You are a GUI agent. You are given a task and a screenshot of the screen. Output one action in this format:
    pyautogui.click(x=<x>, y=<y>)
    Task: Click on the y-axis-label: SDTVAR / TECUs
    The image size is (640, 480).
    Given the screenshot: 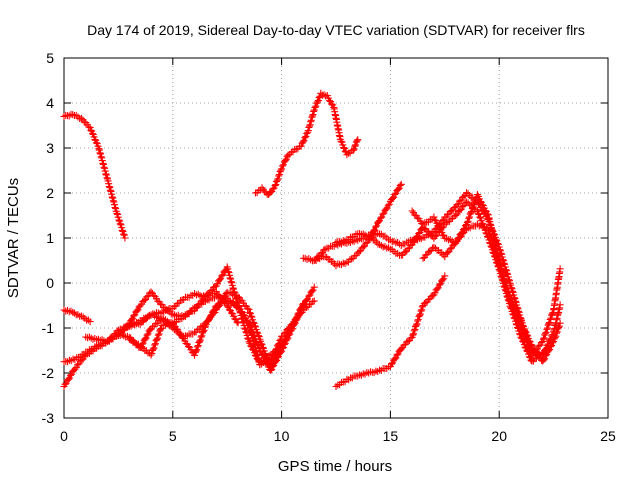 What is the action you would take?
    pyautogui.click(x=13, y=238)
    